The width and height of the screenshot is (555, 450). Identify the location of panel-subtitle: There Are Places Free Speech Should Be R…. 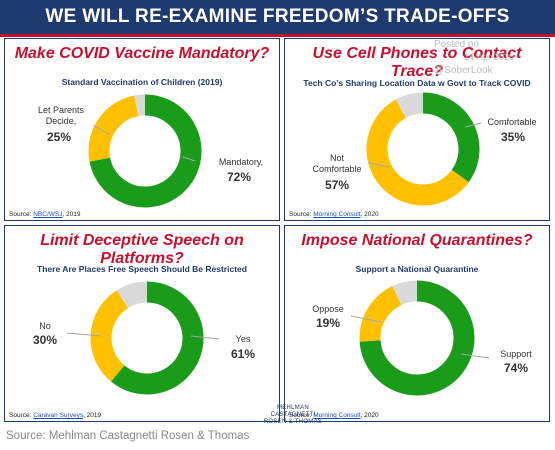
(142, 269).